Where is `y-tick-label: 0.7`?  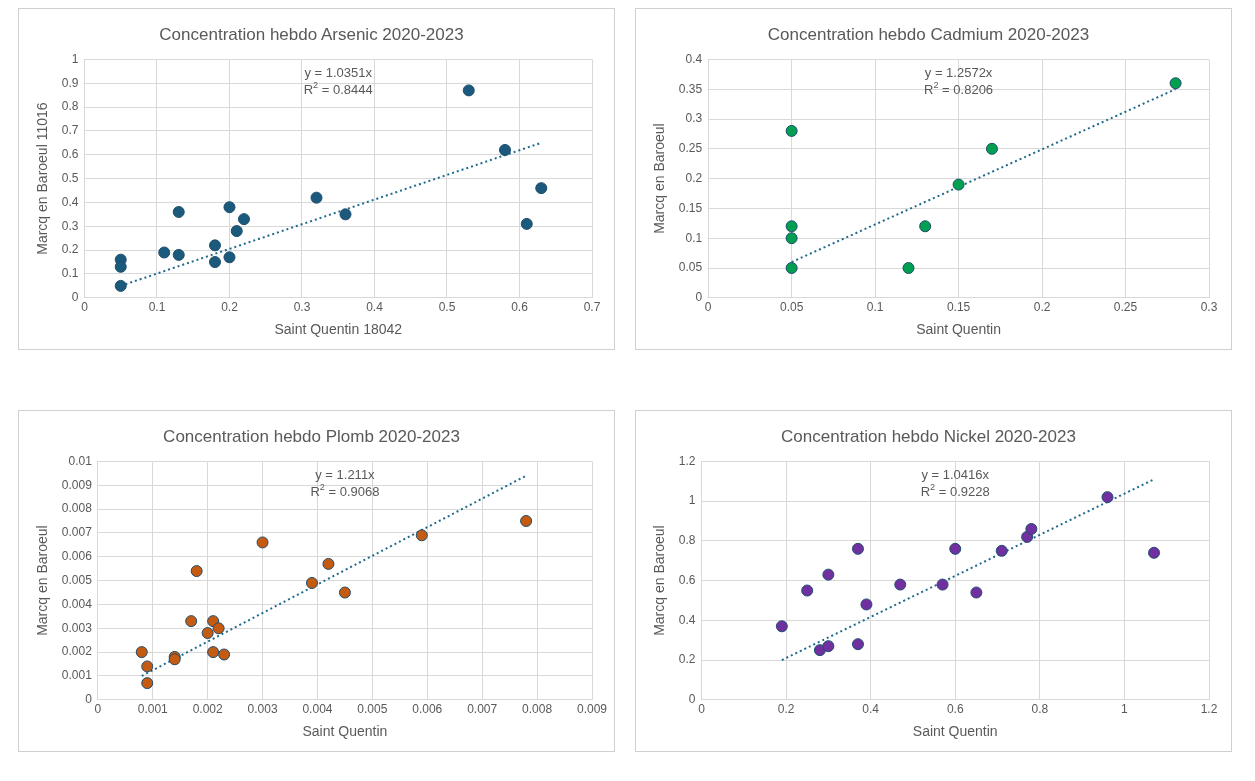
y-tick-label: 0.7 is located at coordinates (70, 130).